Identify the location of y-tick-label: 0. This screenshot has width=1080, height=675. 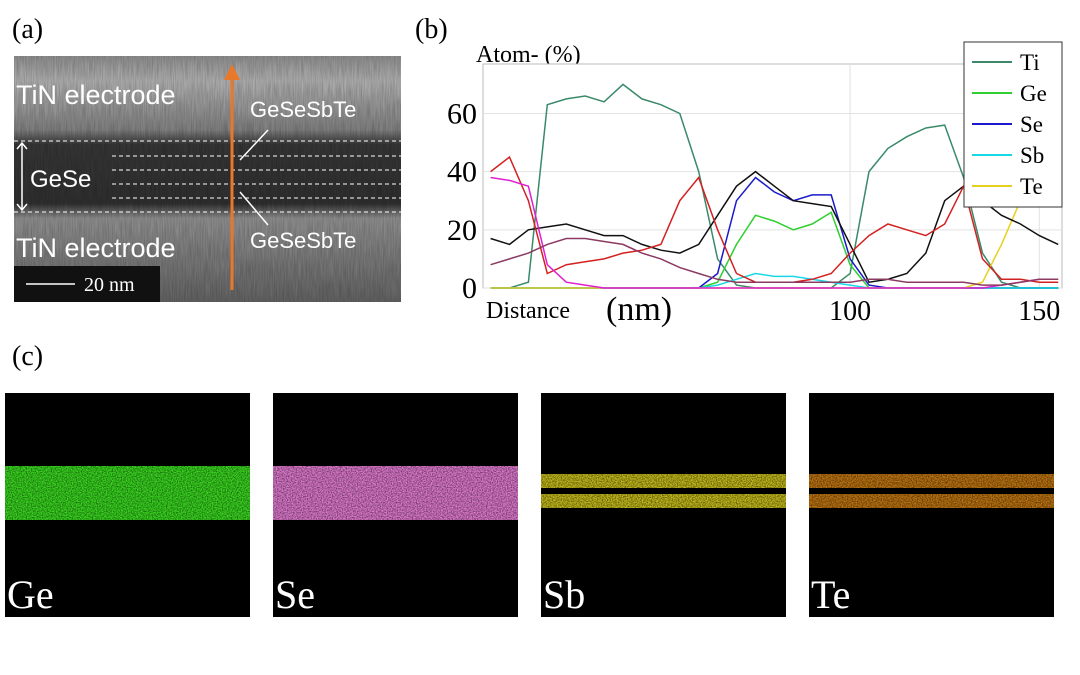
(469, 288).